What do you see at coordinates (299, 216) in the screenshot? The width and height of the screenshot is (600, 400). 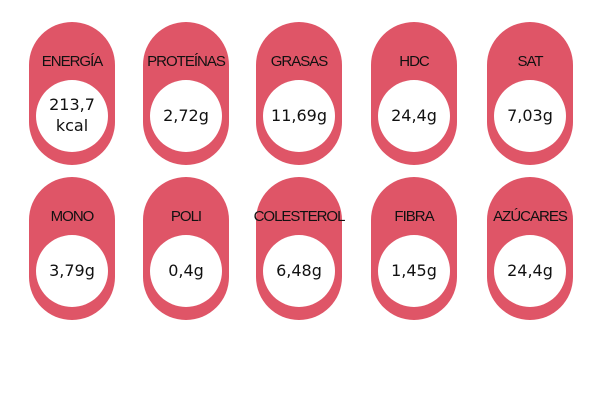 I see `nutrient-label: COLESTEROL` at bounding box center [299, 216].